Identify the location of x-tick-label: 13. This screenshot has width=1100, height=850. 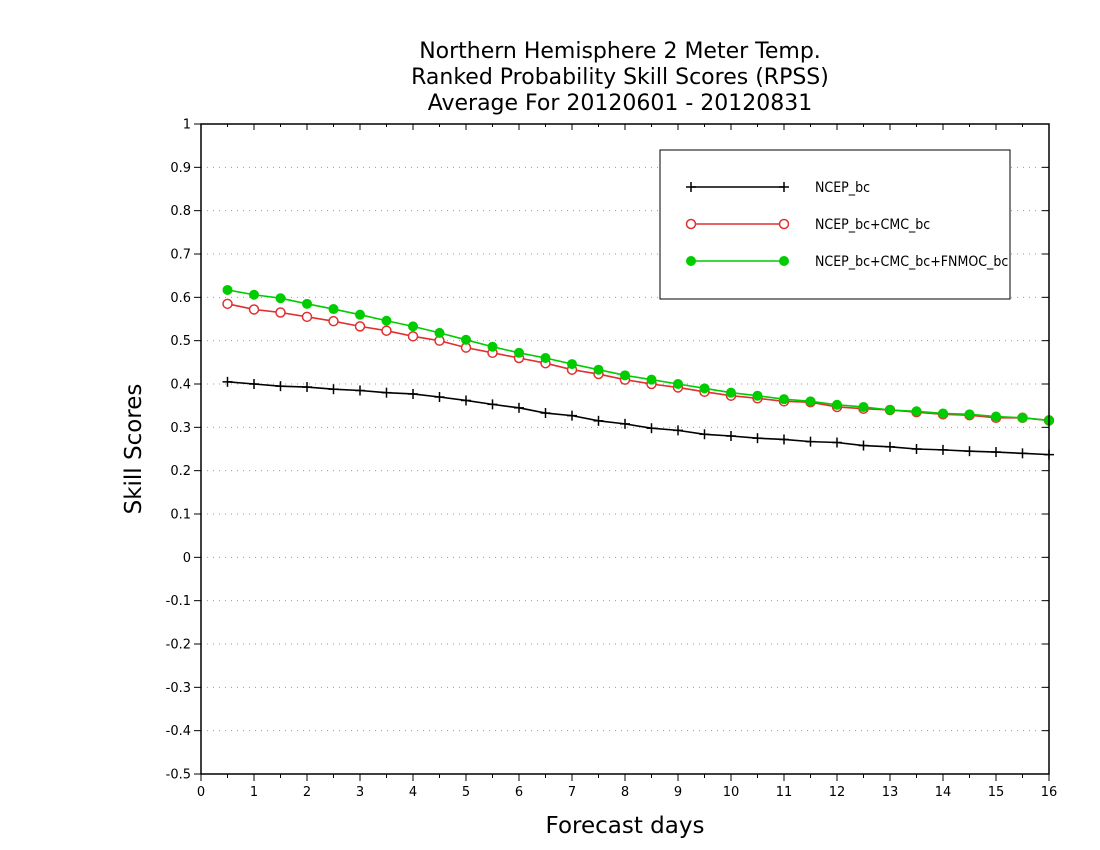
(890, 792).